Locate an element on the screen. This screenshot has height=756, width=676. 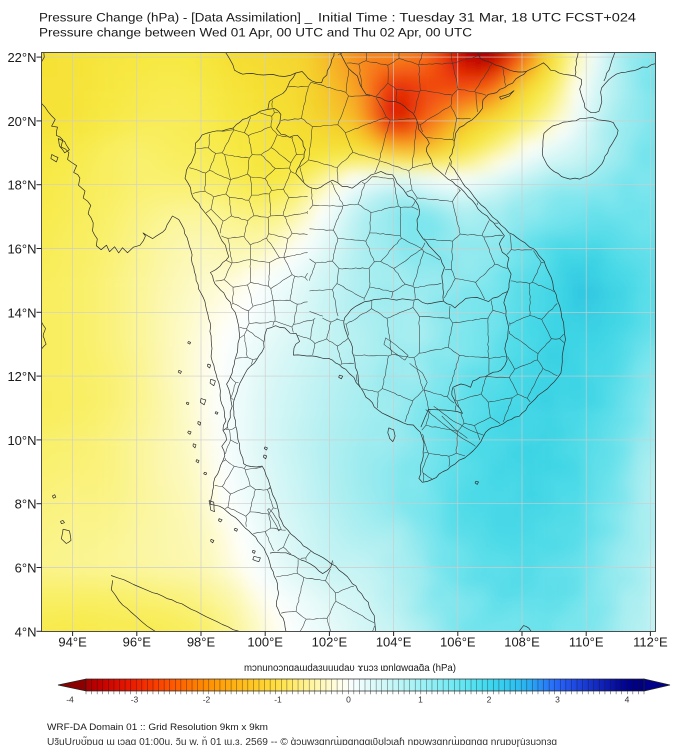
svg-text: 98°E is located at coordinates (201, 642).